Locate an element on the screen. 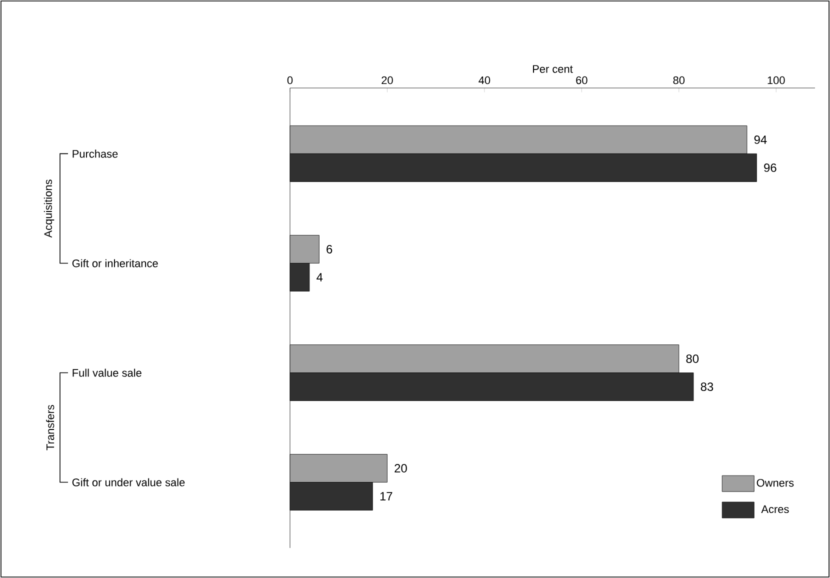  x-tick-label: 60 is located at coordinates (582, 80).